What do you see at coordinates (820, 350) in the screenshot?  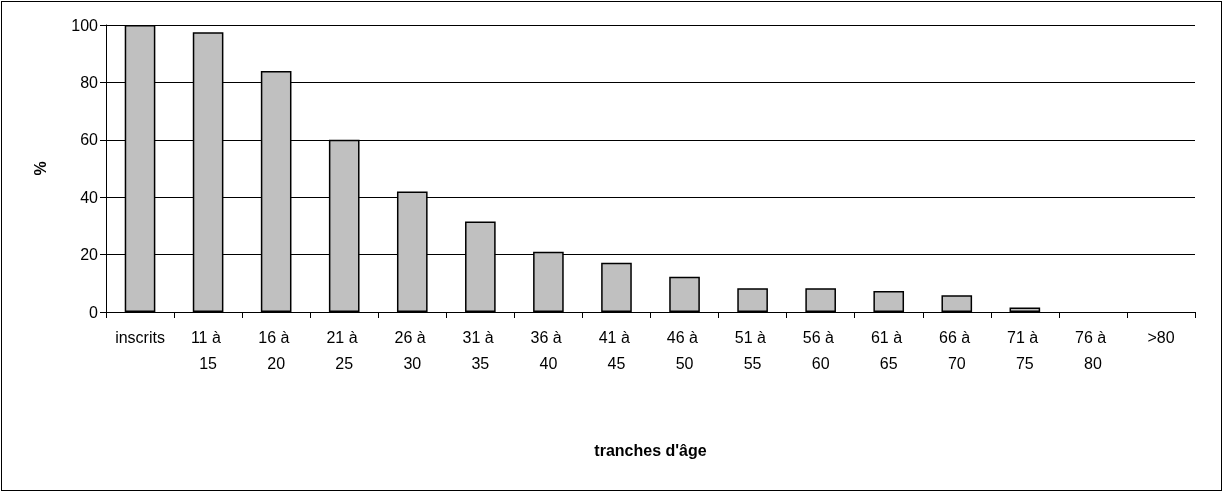 I see `x-tick-label: 56 à 60` at bounding box center [820, 350].